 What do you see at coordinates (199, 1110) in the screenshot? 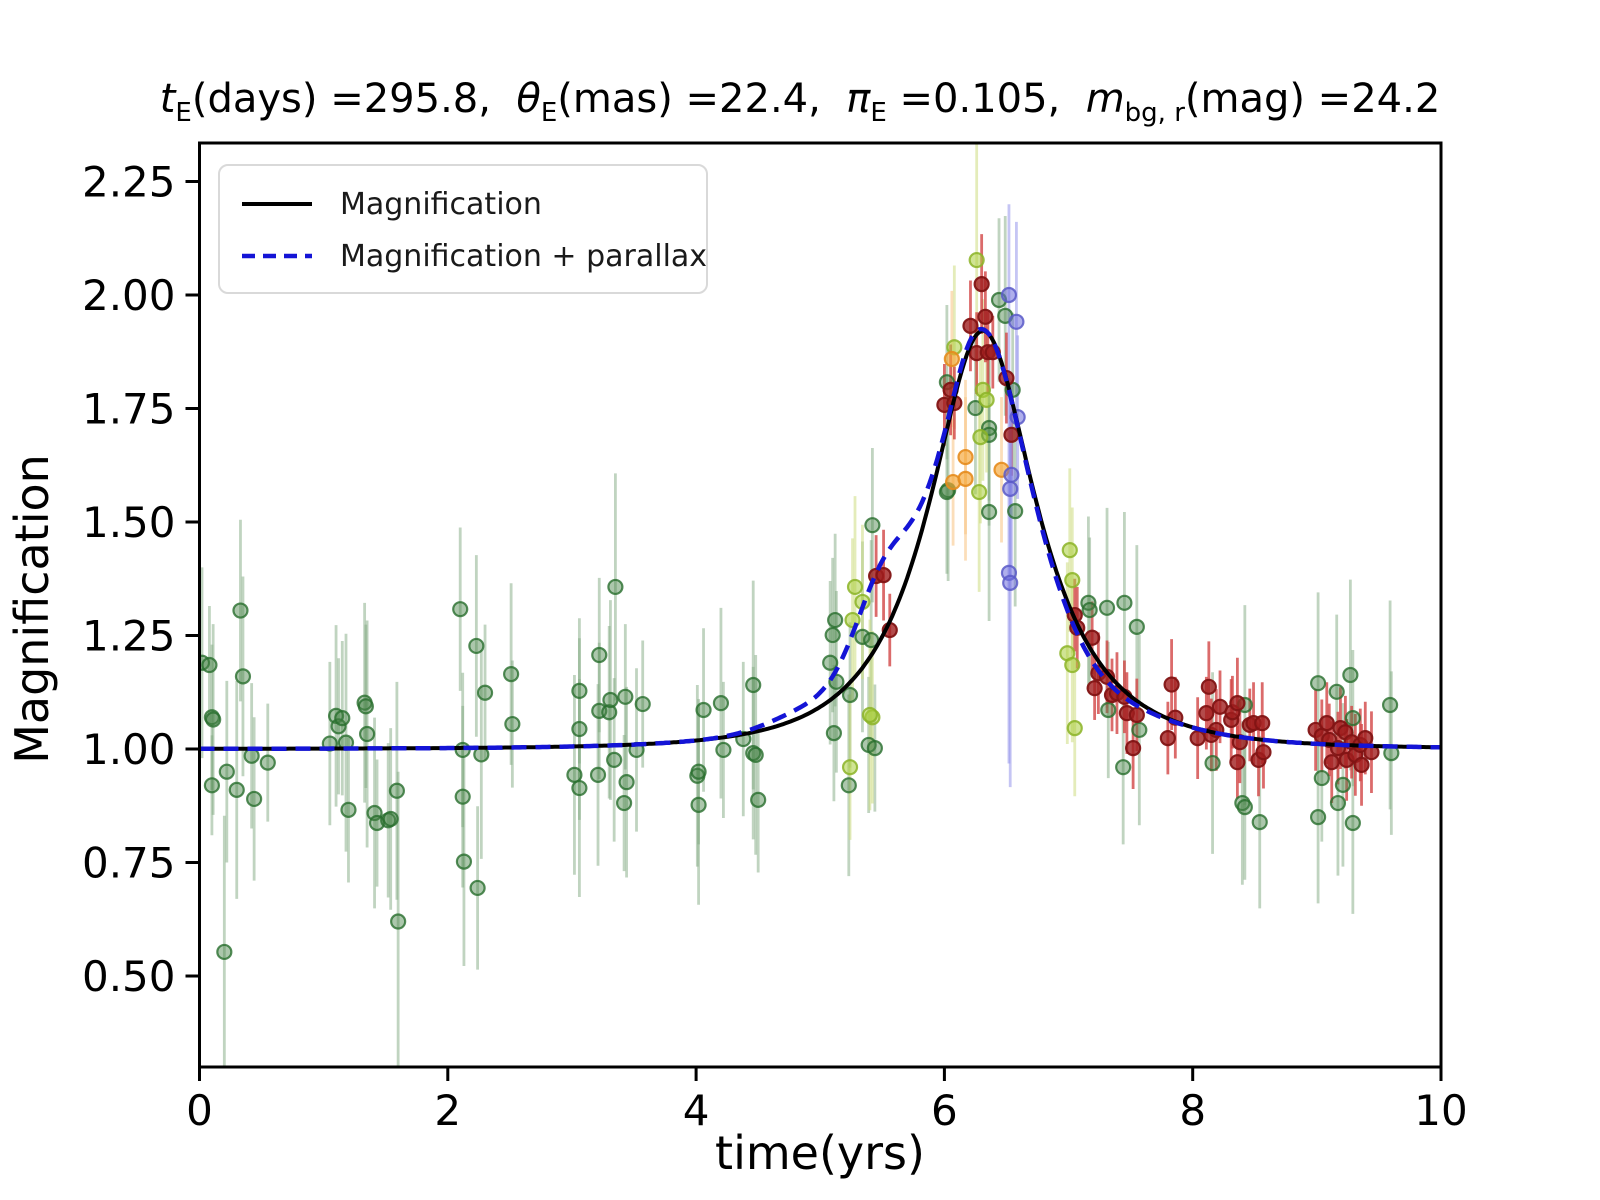
I see `x-tick-label: 0` at bounding box center [199, 1110].